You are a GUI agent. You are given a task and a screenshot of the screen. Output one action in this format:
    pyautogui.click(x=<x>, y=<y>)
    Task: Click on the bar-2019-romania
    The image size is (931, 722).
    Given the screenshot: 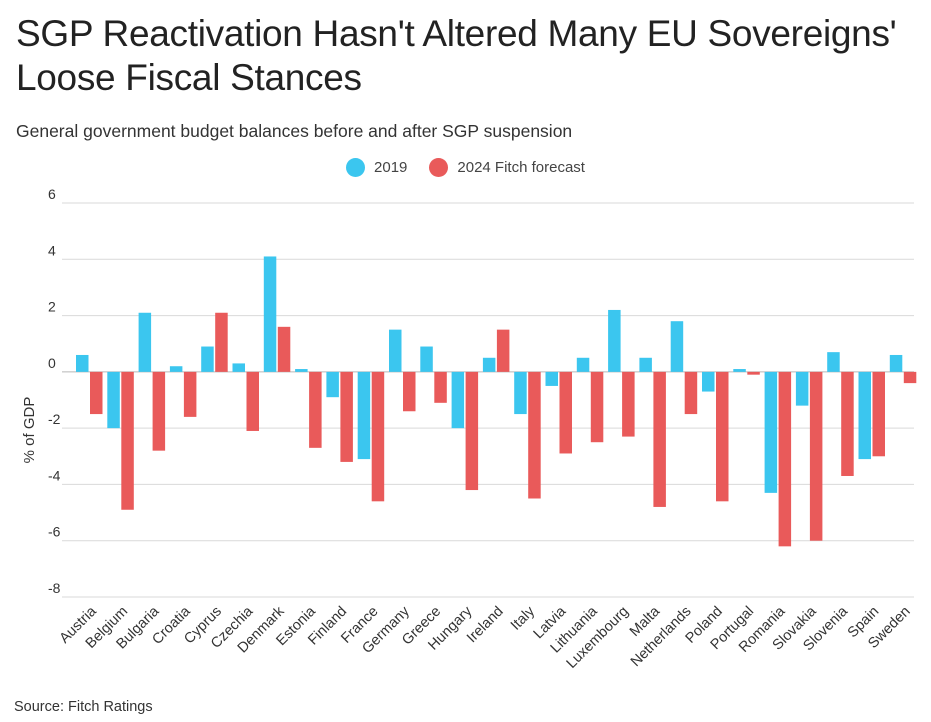 What is the action you would take?
    pyautogui.click(x=771, y=432)
    